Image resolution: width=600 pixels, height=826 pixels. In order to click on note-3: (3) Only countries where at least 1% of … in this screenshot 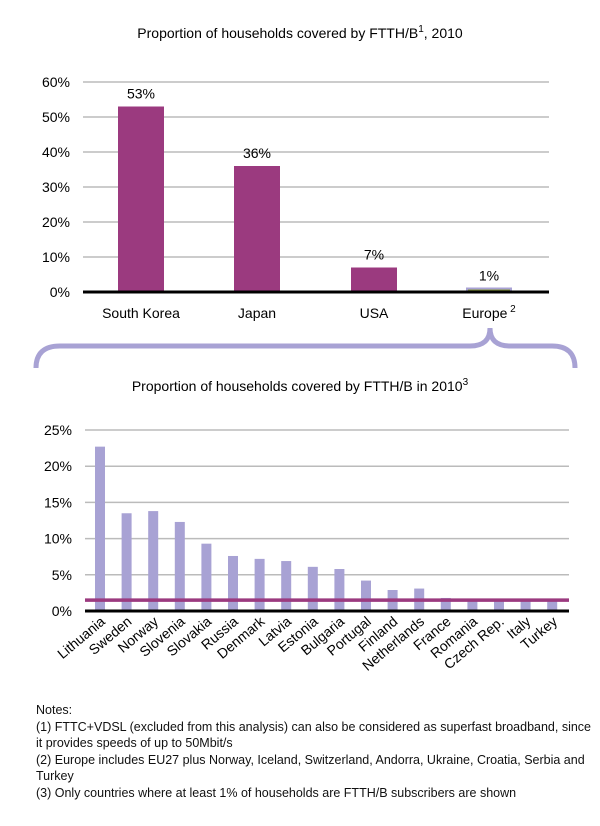, I will do `click(276, 792)`.